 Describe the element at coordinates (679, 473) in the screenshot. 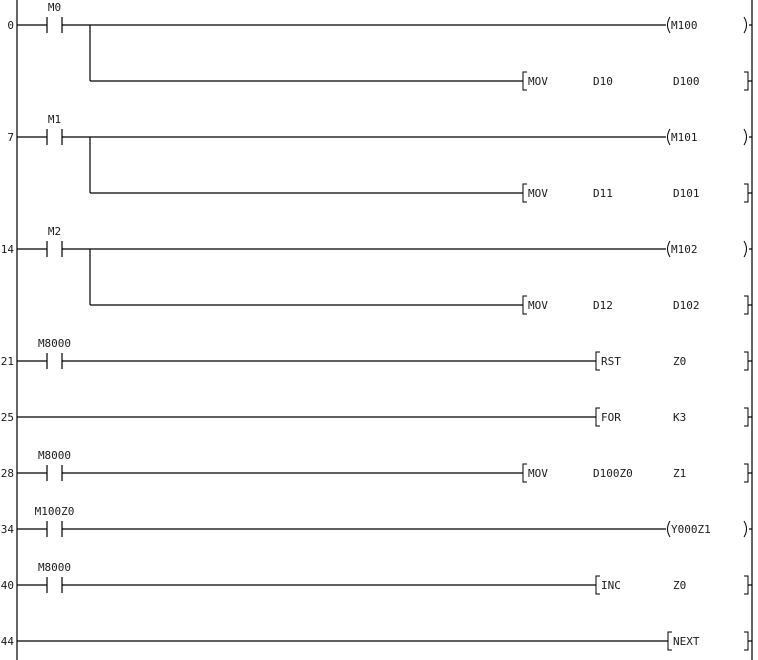

I see `instruction-operand: Z1` at that location.